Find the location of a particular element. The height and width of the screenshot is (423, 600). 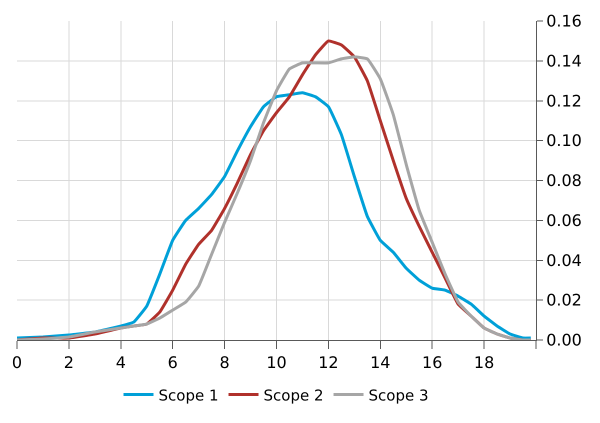

y-tick-label: 0.04 is located at coordinates (564, 260).